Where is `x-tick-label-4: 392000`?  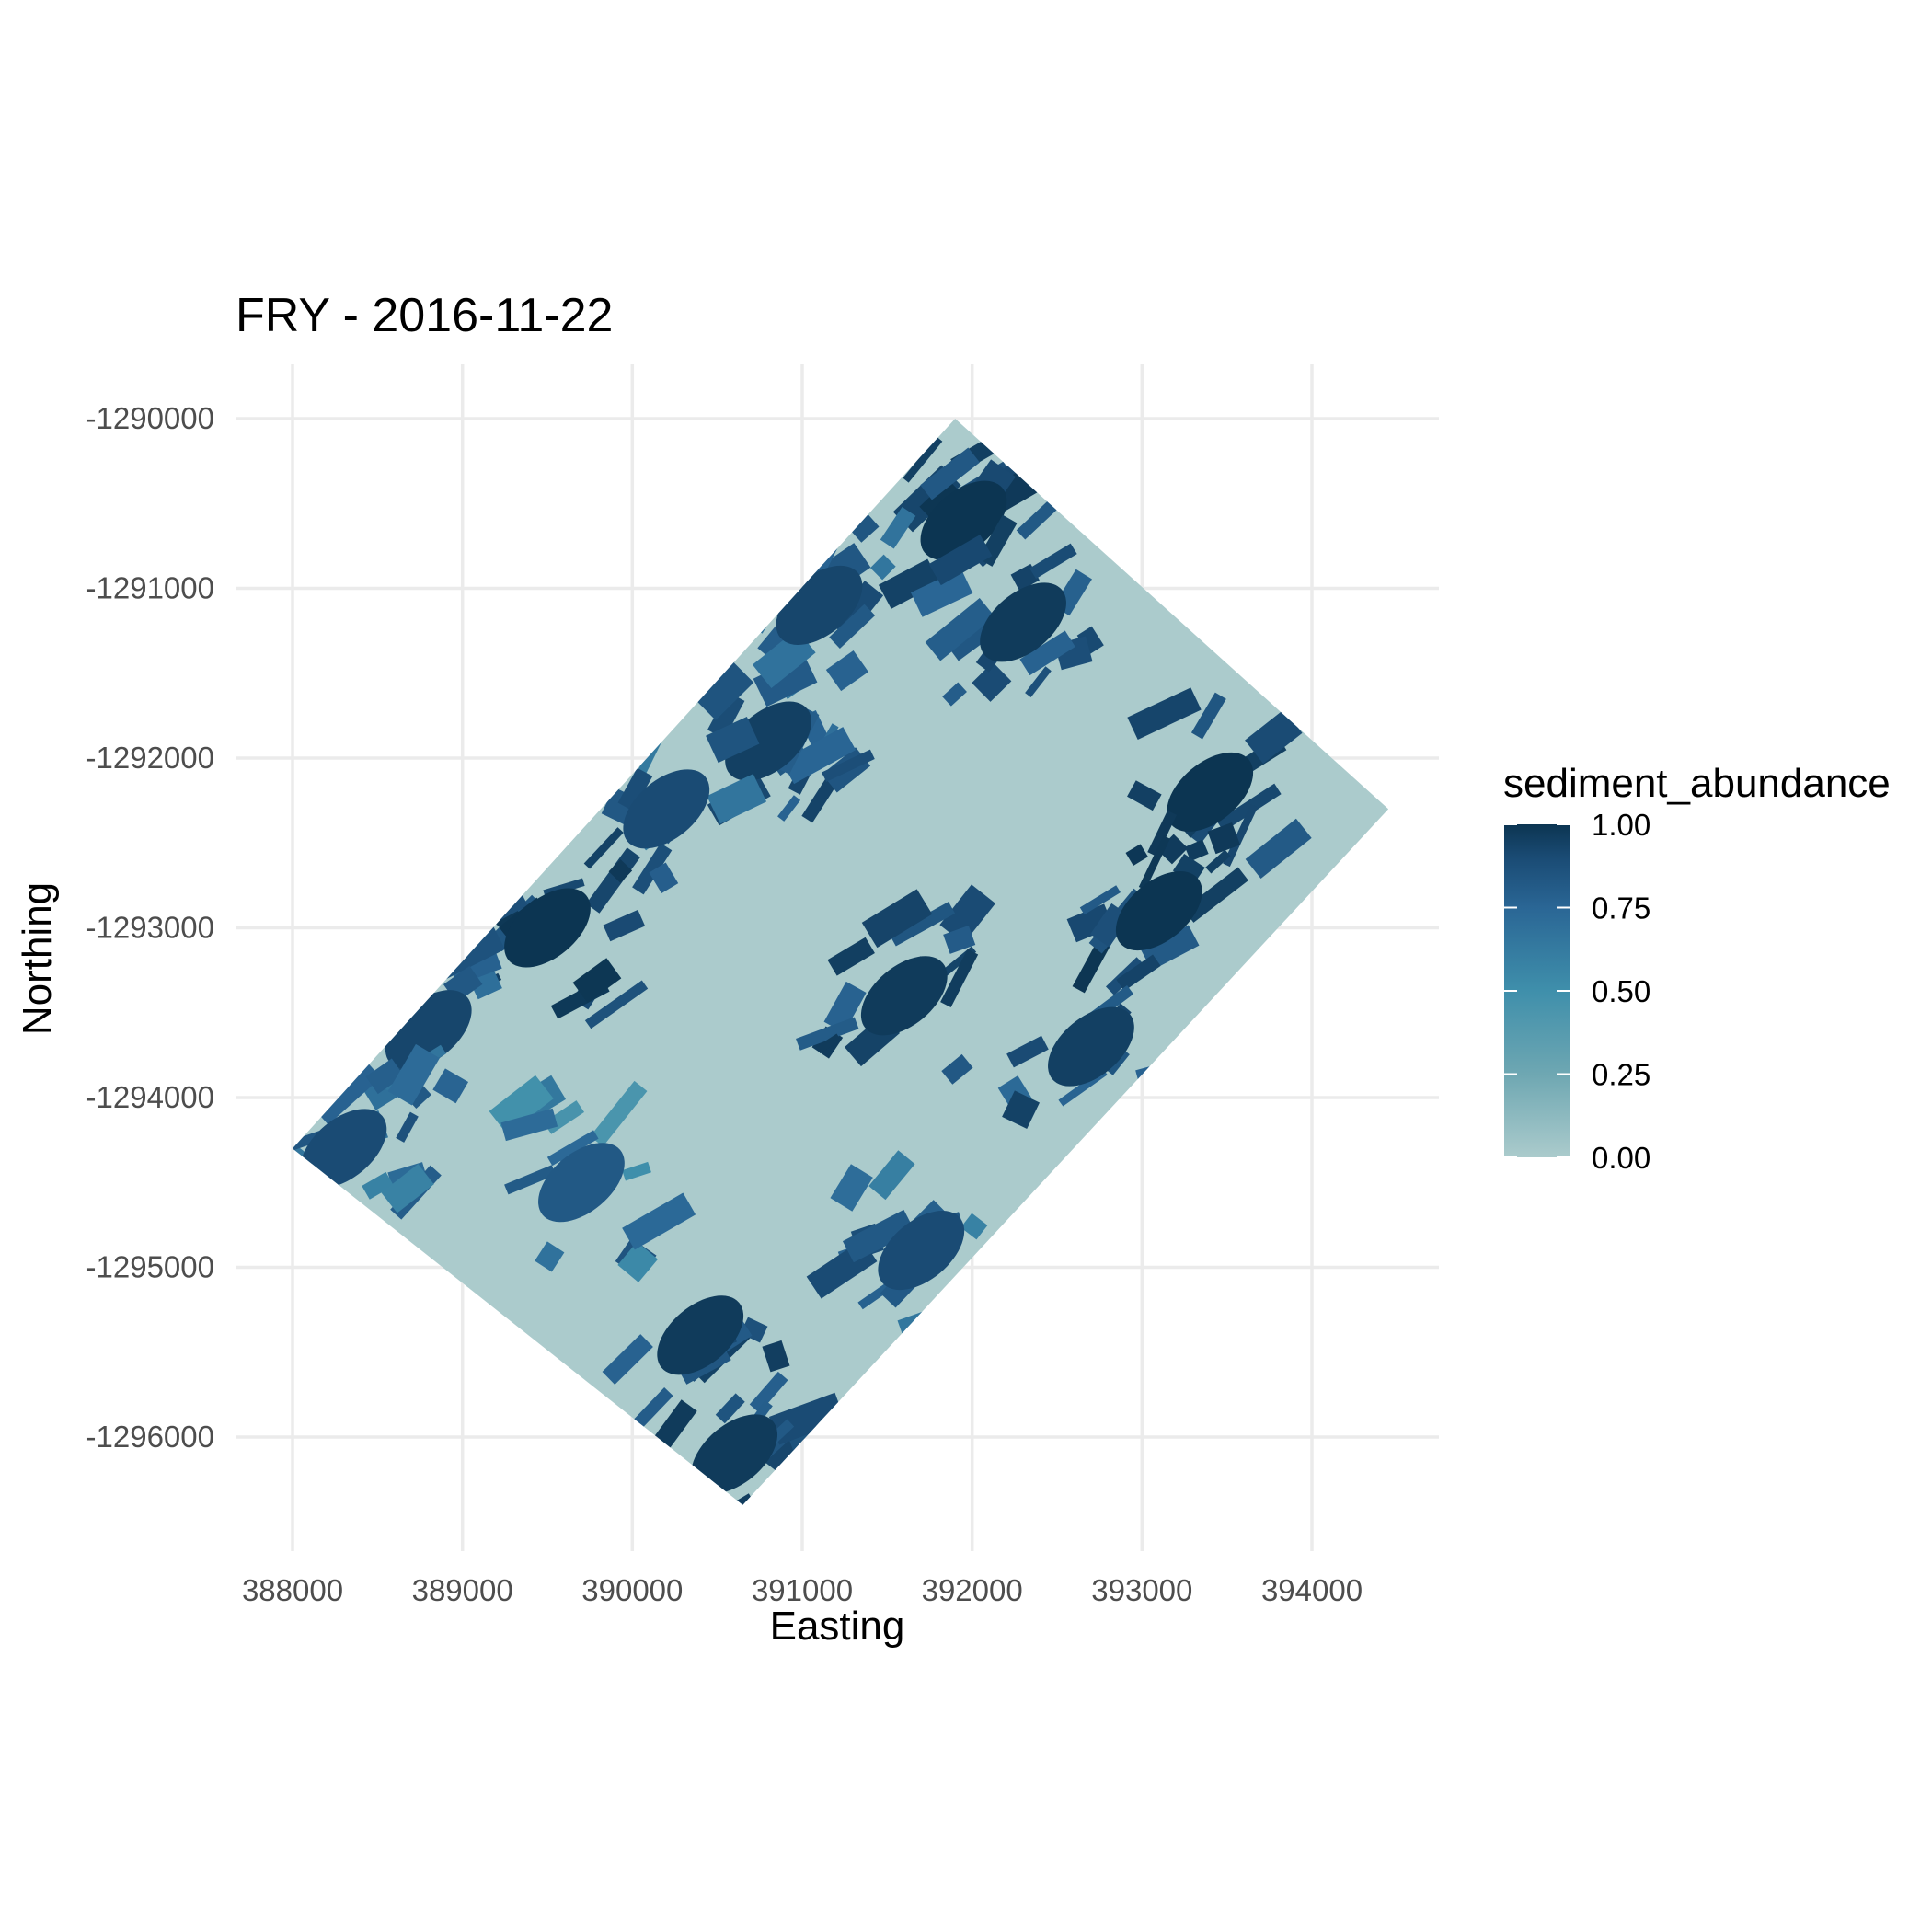 x-tick-label-4: 392000 is located at coordinates (972, 1590).